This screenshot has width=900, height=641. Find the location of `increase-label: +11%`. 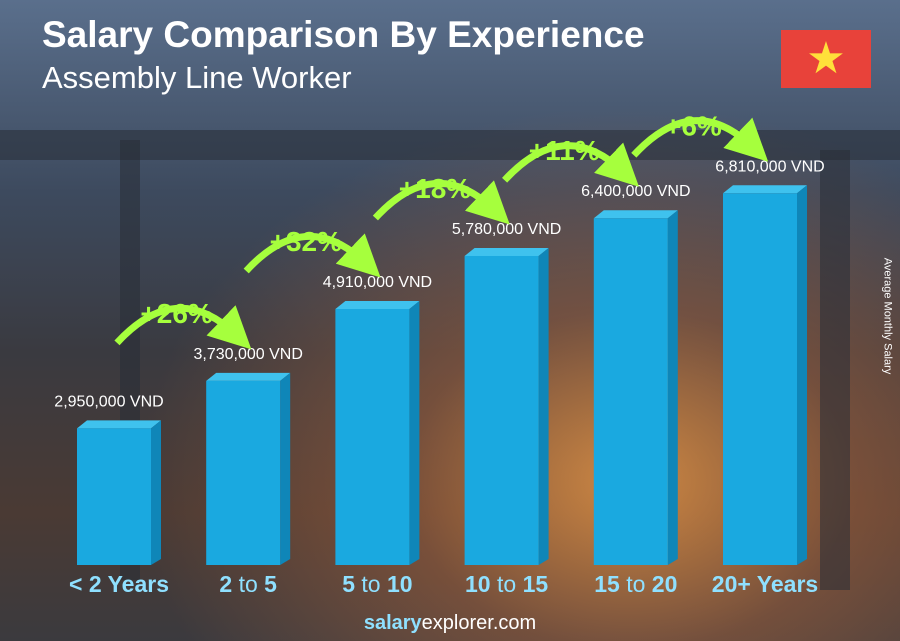

increase-label: +11% is located at coordinates (564, 150).